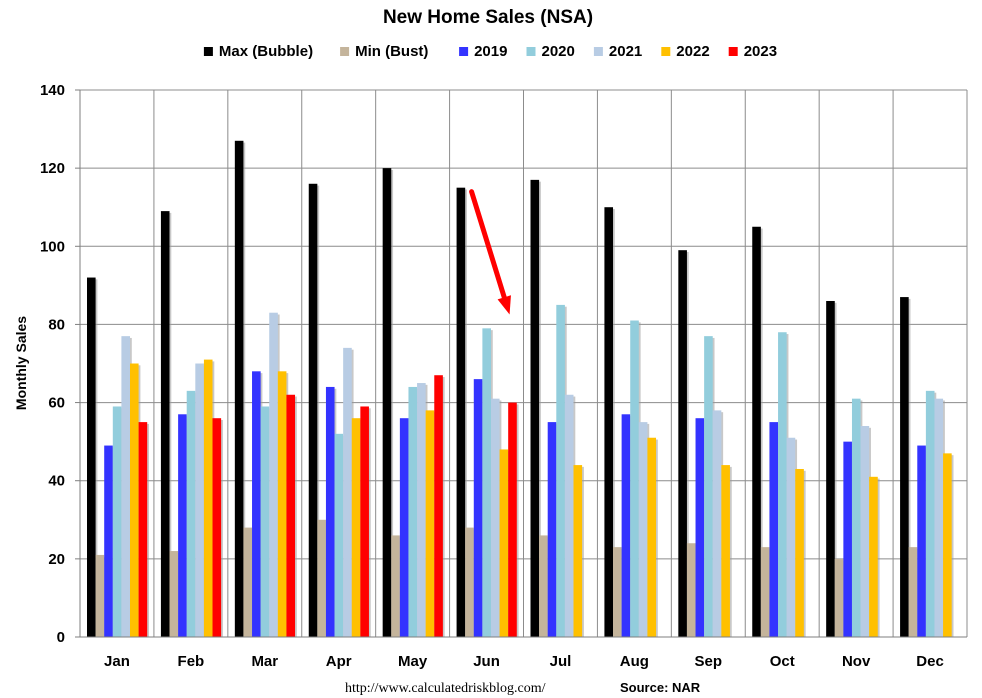 The width and height of the screenshot is (982, 698). Describe the element at coordinates (199, 500) in the screenshot. I see `bar-2021-feb` at that location.